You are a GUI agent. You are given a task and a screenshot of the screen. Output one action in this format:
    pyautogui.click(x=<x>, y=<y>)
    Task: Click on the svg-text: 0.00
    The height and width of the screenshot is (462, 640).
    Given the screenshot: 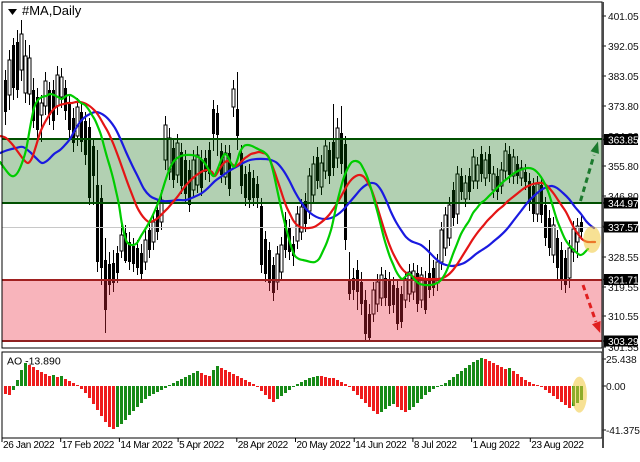 What is the action you would take?
    pyautogui.click(x=616, y=387)
    